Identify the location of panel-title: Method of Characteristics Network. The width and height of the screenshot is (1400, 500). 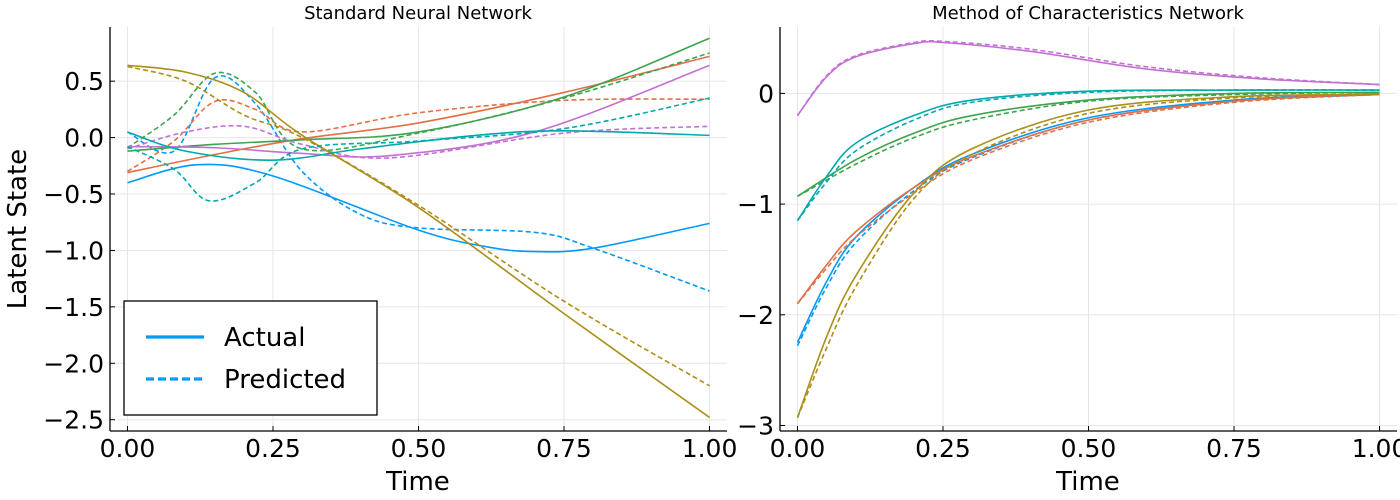
(1088, 13).